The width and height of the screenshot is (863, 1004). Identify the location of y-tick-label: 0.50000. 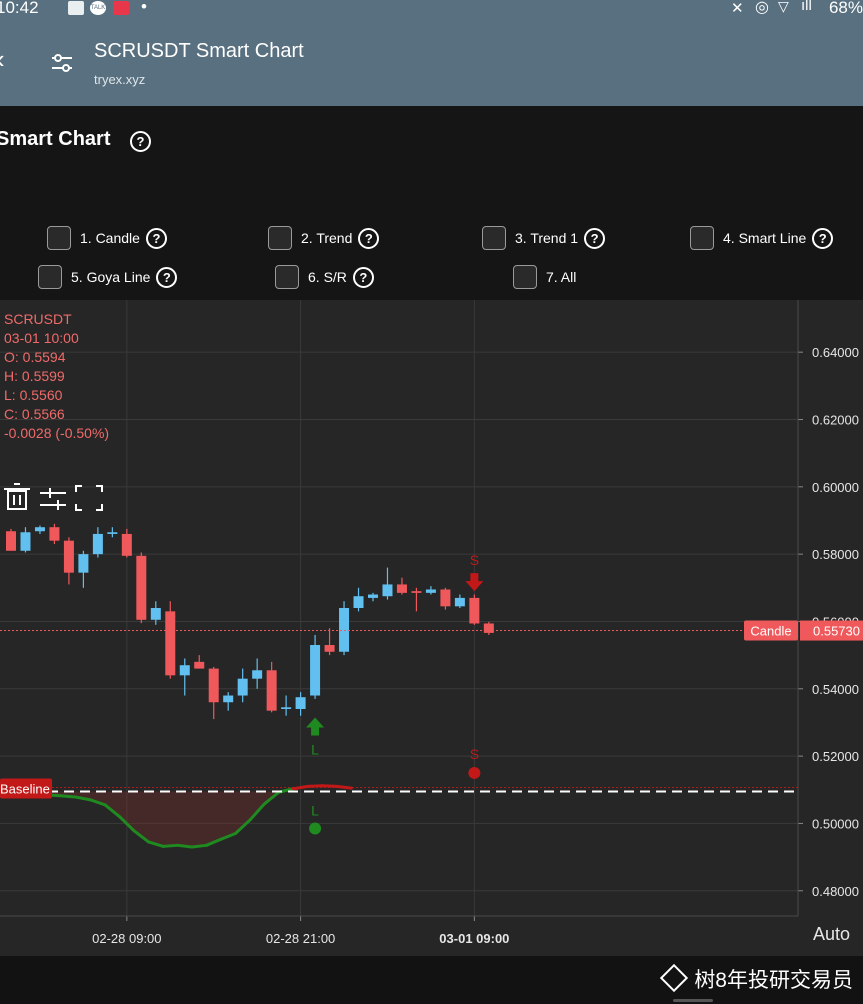
(835, 823).